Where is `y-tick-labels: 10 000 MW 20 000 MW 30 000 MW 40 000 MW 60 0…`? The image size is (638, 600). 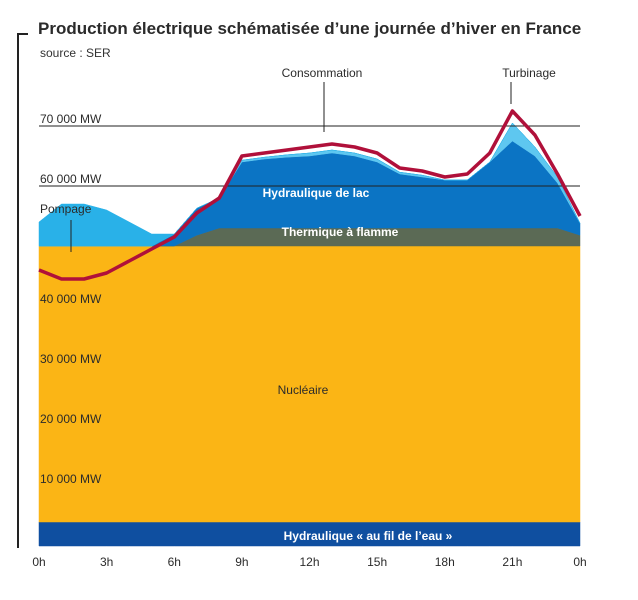 y-tick-labels: 10 000 MW 20 000 MW 30 000 MW 40 000 MW 60 0… is located at coordinates (71, 299).